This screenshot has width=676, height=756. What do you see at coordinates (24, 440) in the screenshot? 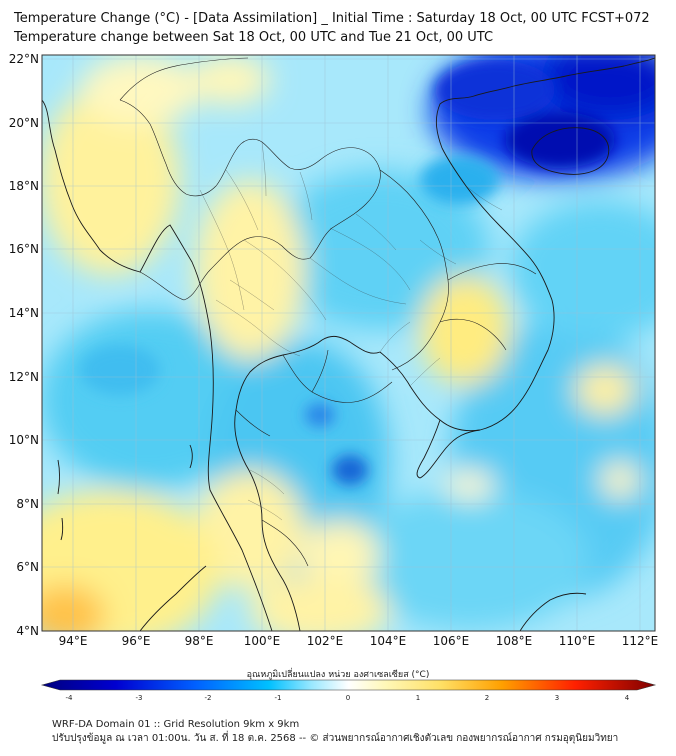
I see `lat-label: 10°N` at bounding box center [24, 440].